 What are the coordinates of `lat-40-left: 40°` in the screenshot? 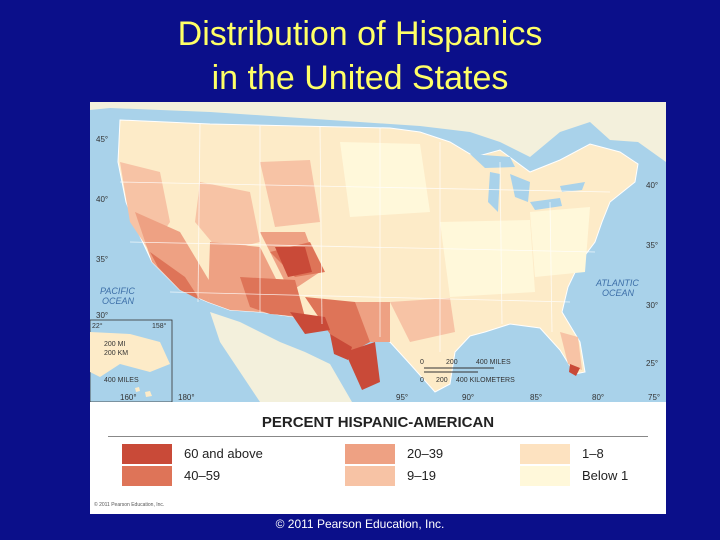 It's located at (102, 199).